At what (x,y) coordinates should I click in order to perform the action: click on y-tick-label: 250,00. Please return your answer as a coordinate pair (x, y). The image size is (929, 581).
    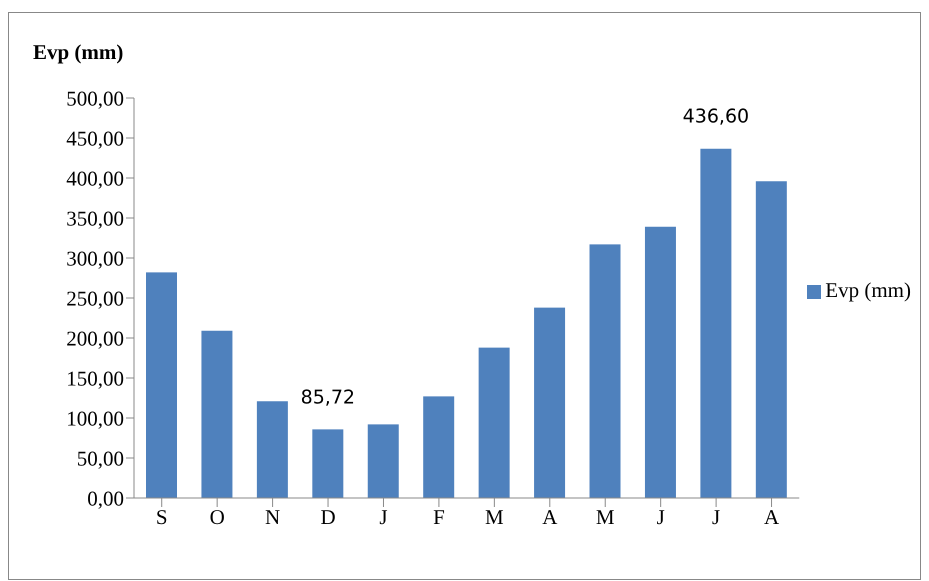
    Looking at the image, I should click on (95, 298).